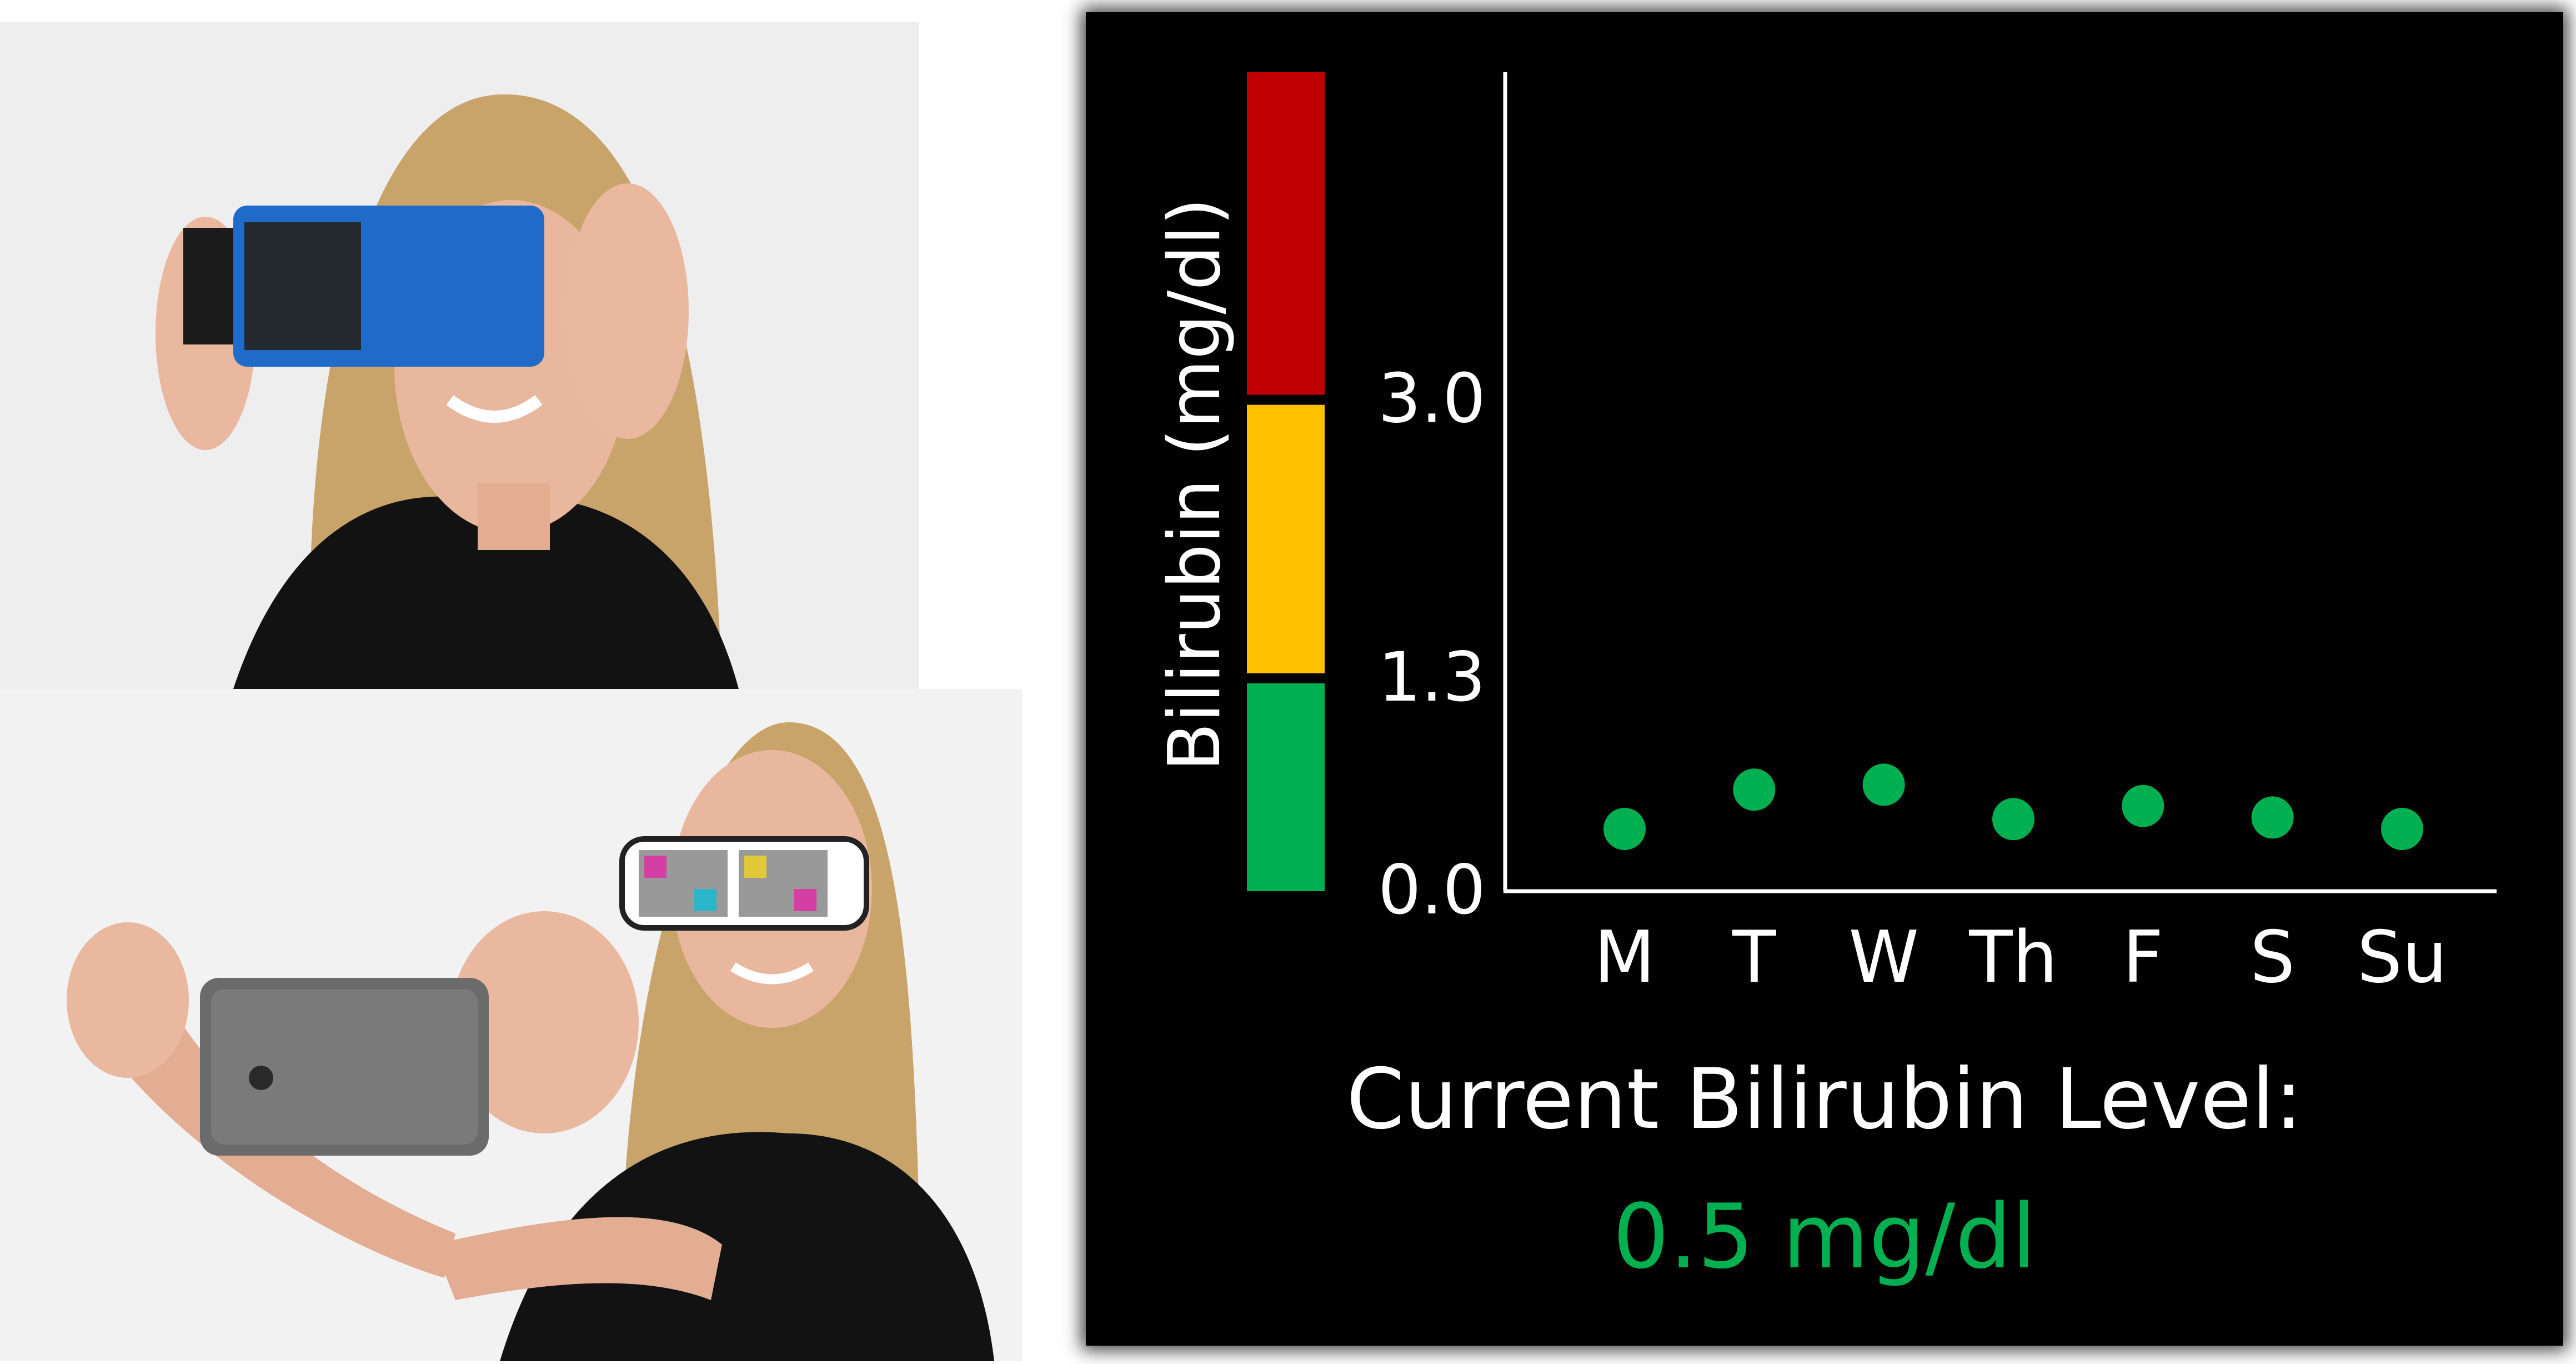 The width and height of the screenshot is (2576, 1364). Describe the element at coordinates (1754, 958) in the screenshot. I see `x-tick-label: T` at that location.